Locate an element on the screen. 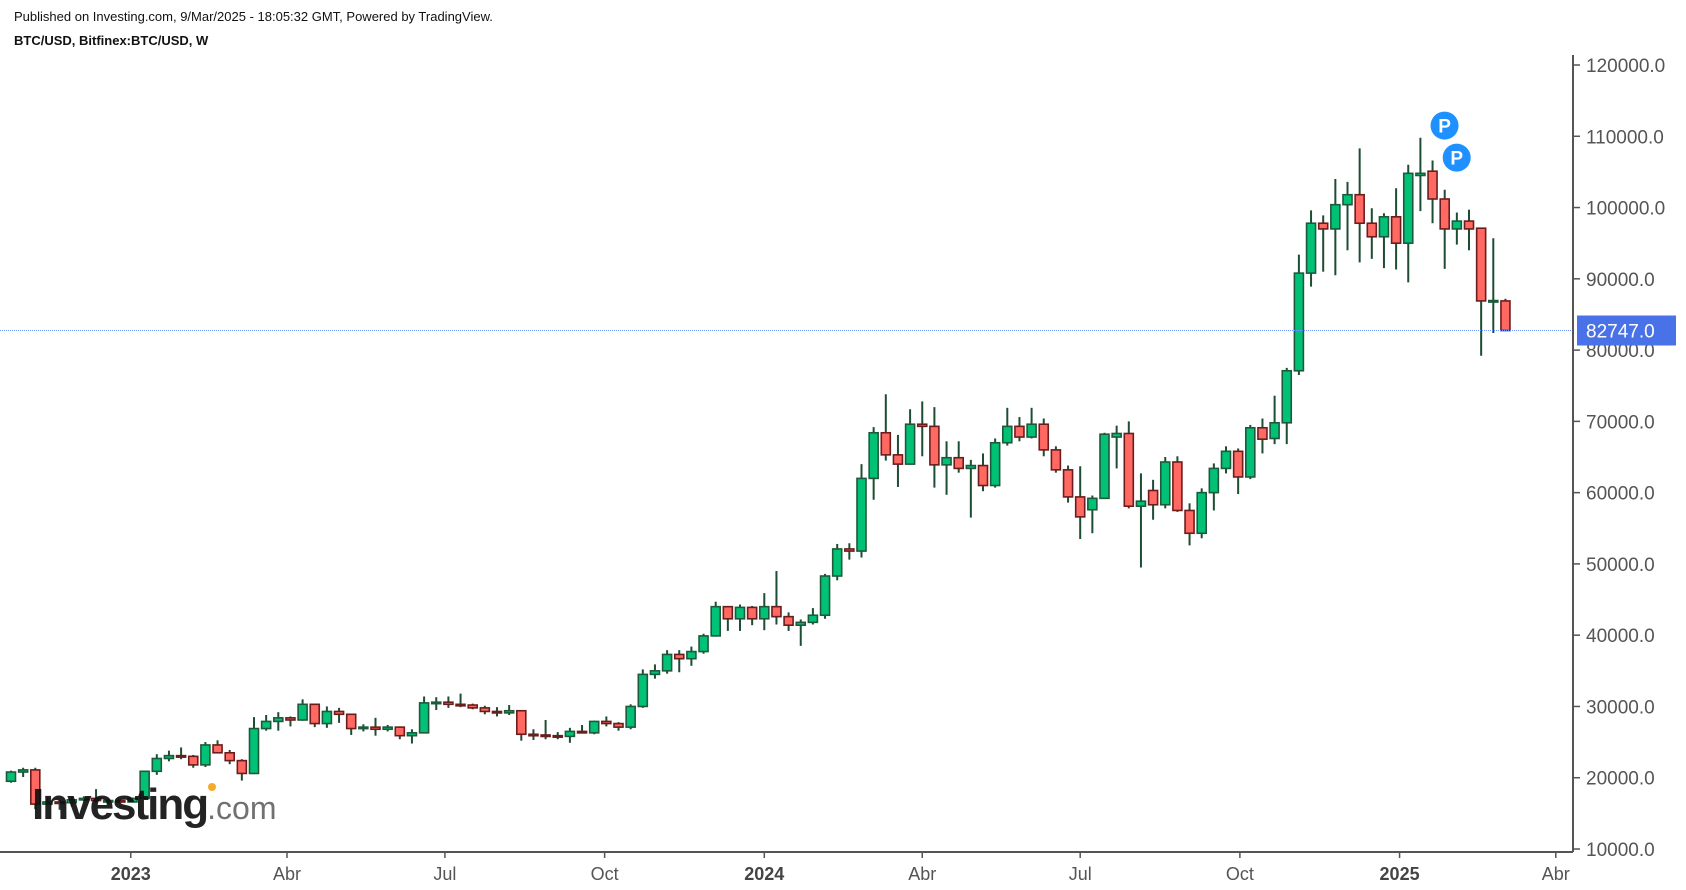 This screenshot has height=890, width=1686. time-tick-label: Jul is located at coordinates (1080, 874).